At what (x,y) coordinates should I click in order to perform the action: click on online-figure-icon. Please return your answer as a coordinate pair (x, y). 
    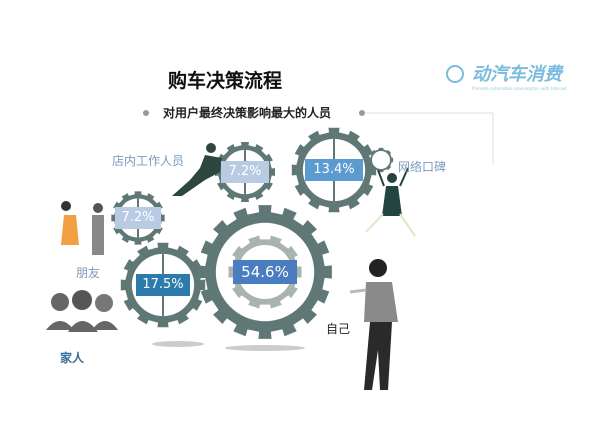
    Looking at the image, I should click on (390, 202).